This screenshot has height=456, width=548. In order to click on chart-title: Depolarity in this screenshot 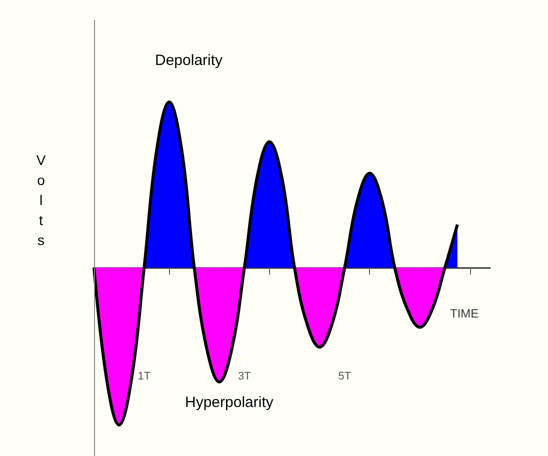, I will do `click(189, 60)`.